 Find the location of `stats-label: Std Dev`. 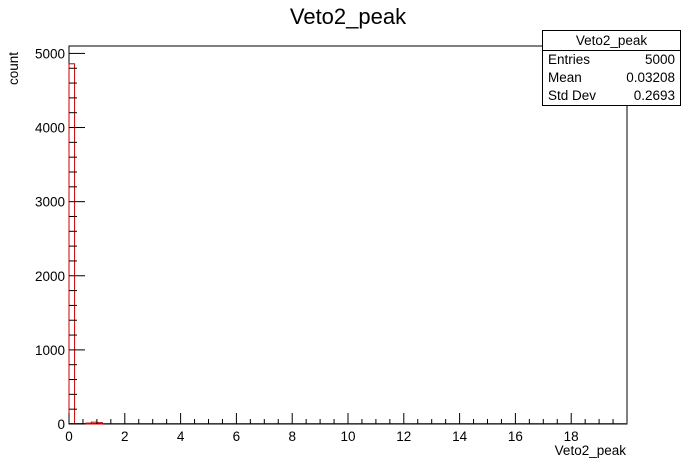

stats-label: Std Dev is located at coordinates (572, 95).